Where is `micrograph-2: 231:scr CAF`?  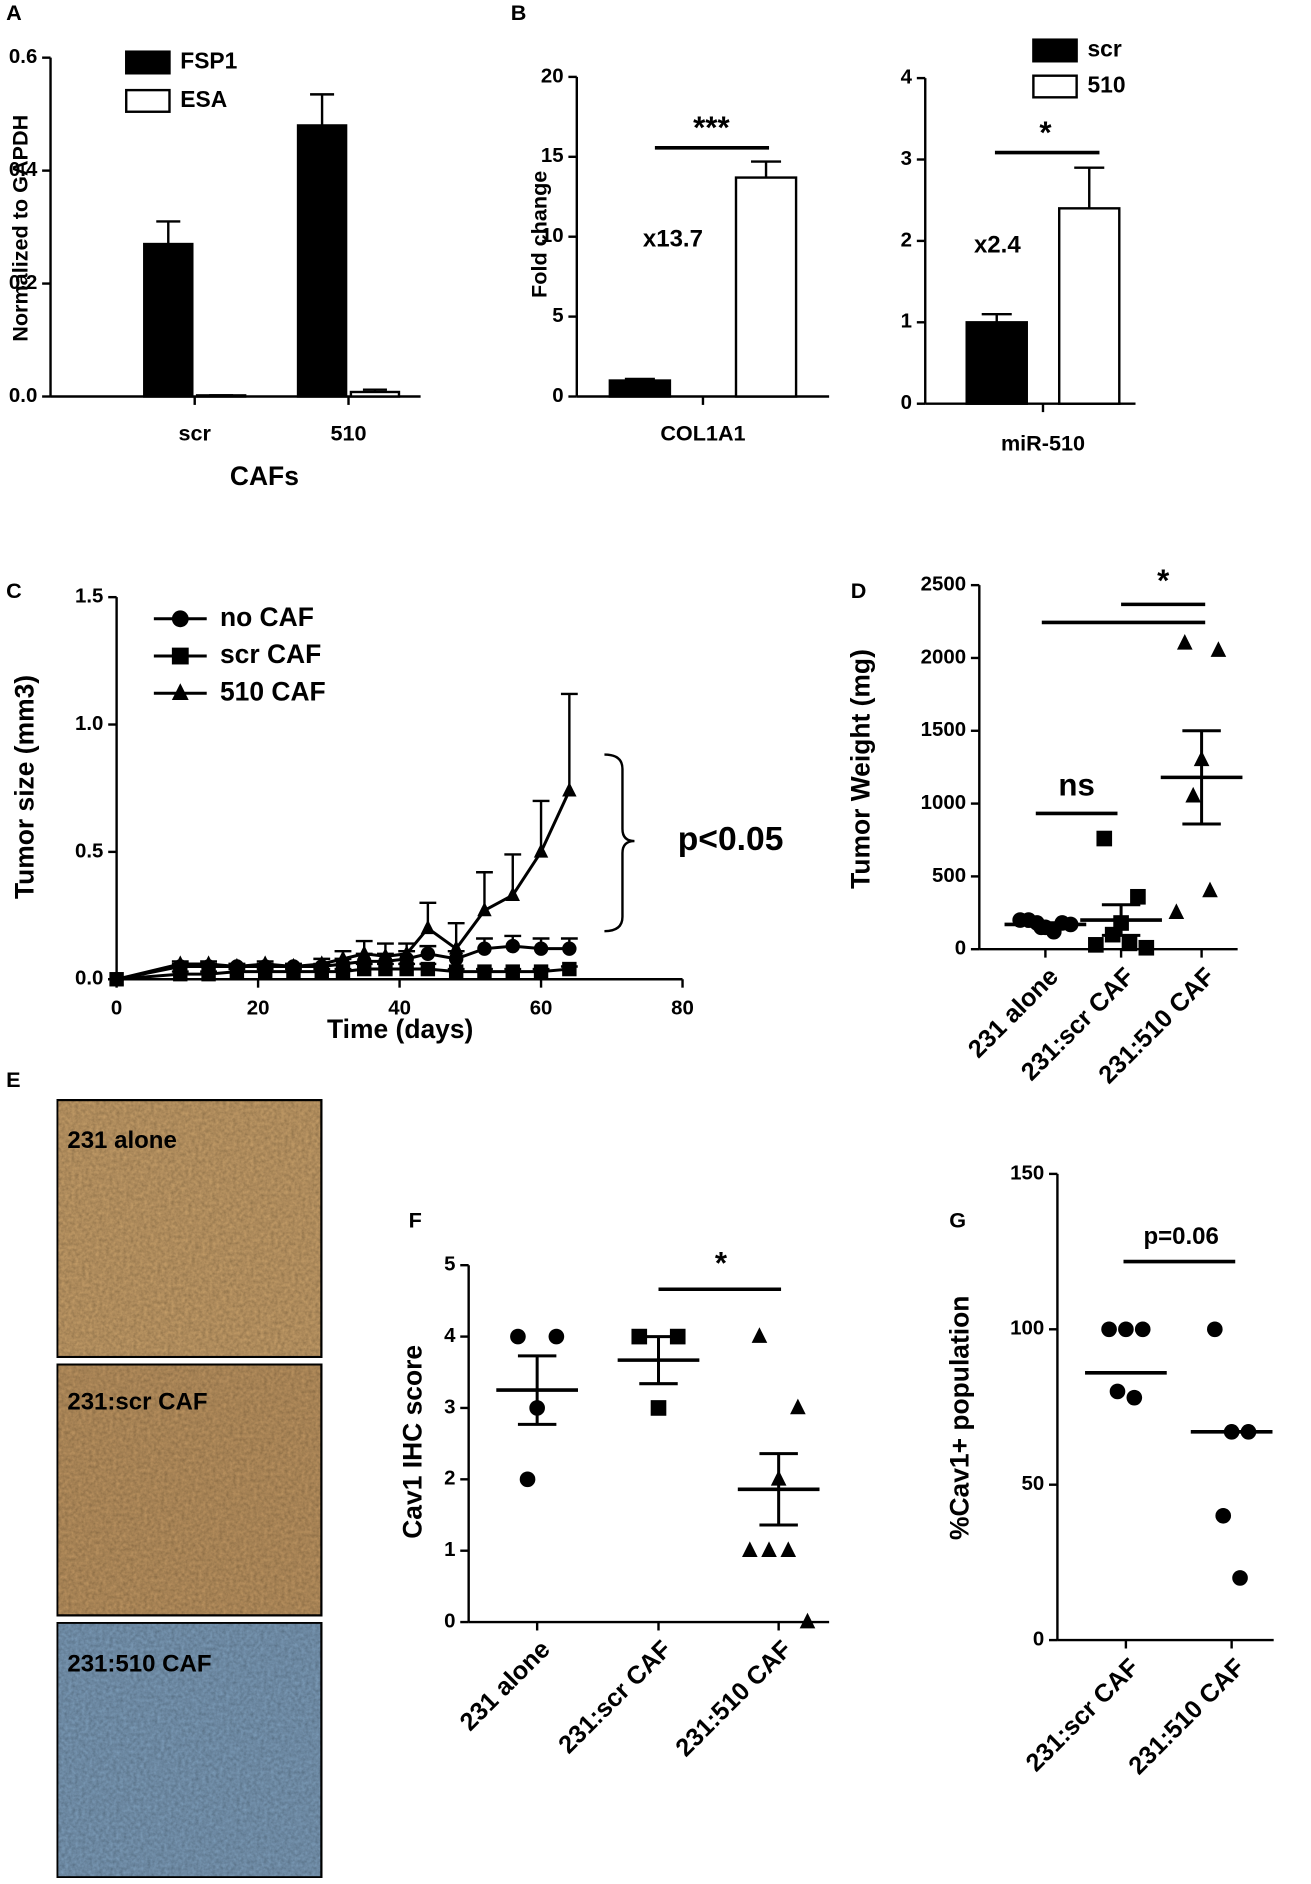
micrograph-2: 231:scr CAF is located at coordinates (189, 1489).